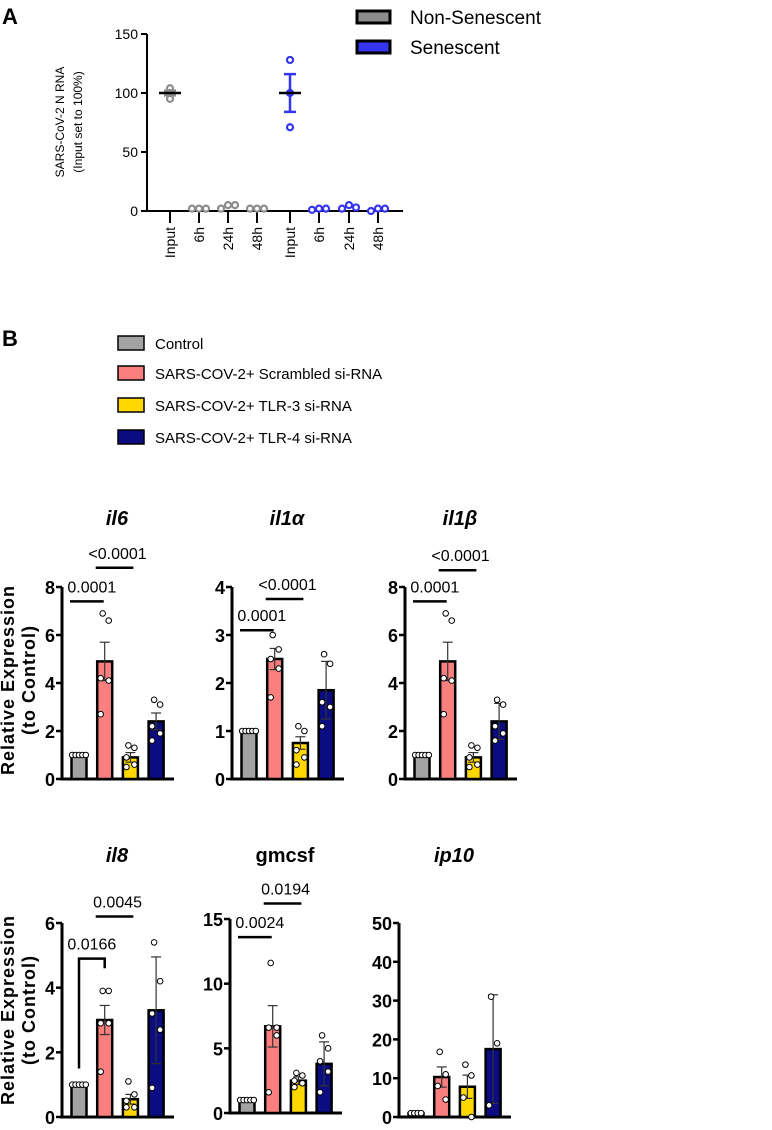 Image resolution: width=772 pixels, height=1130 pixels. I want to click on subplot-title: il1β, so click(460, 519).